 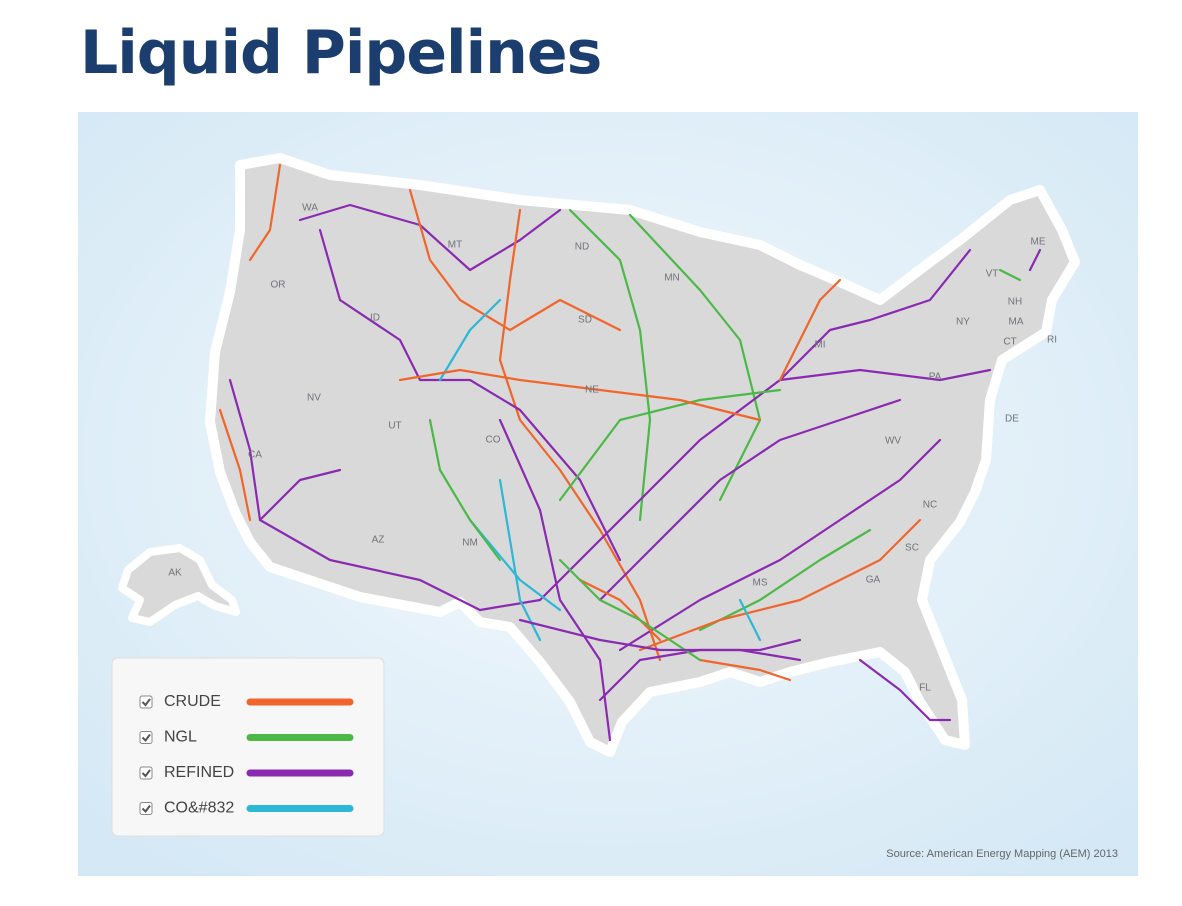 I want to click on state-label: CT, so click(x=1009, y=342).